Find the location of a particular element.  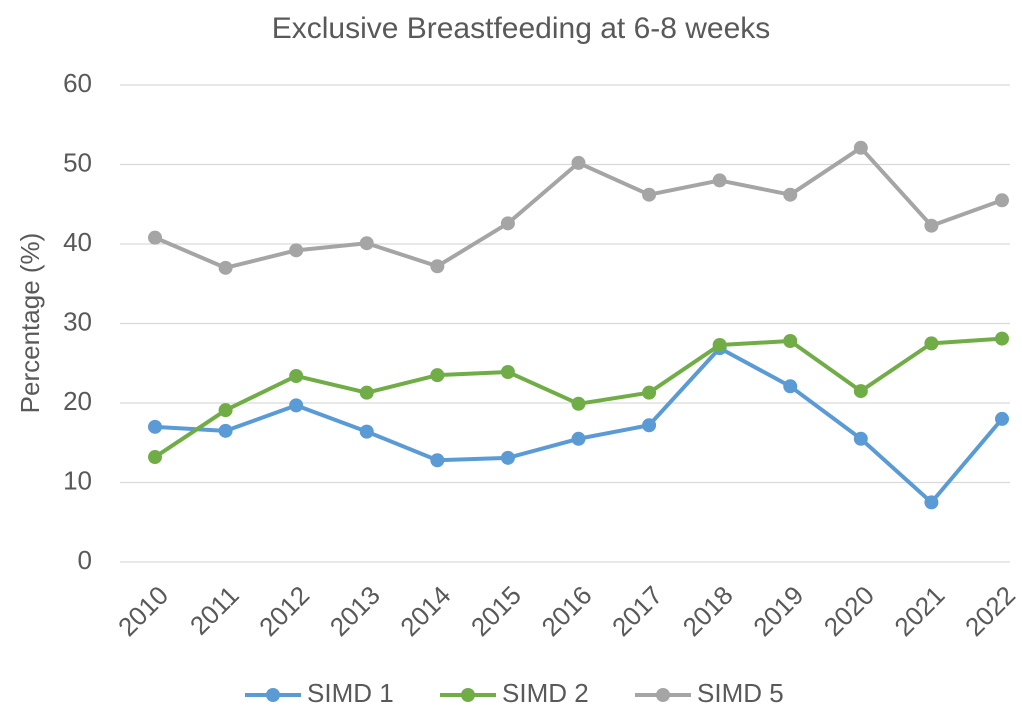

x-tick-label: 2011 is located at coordinates (214, 610).